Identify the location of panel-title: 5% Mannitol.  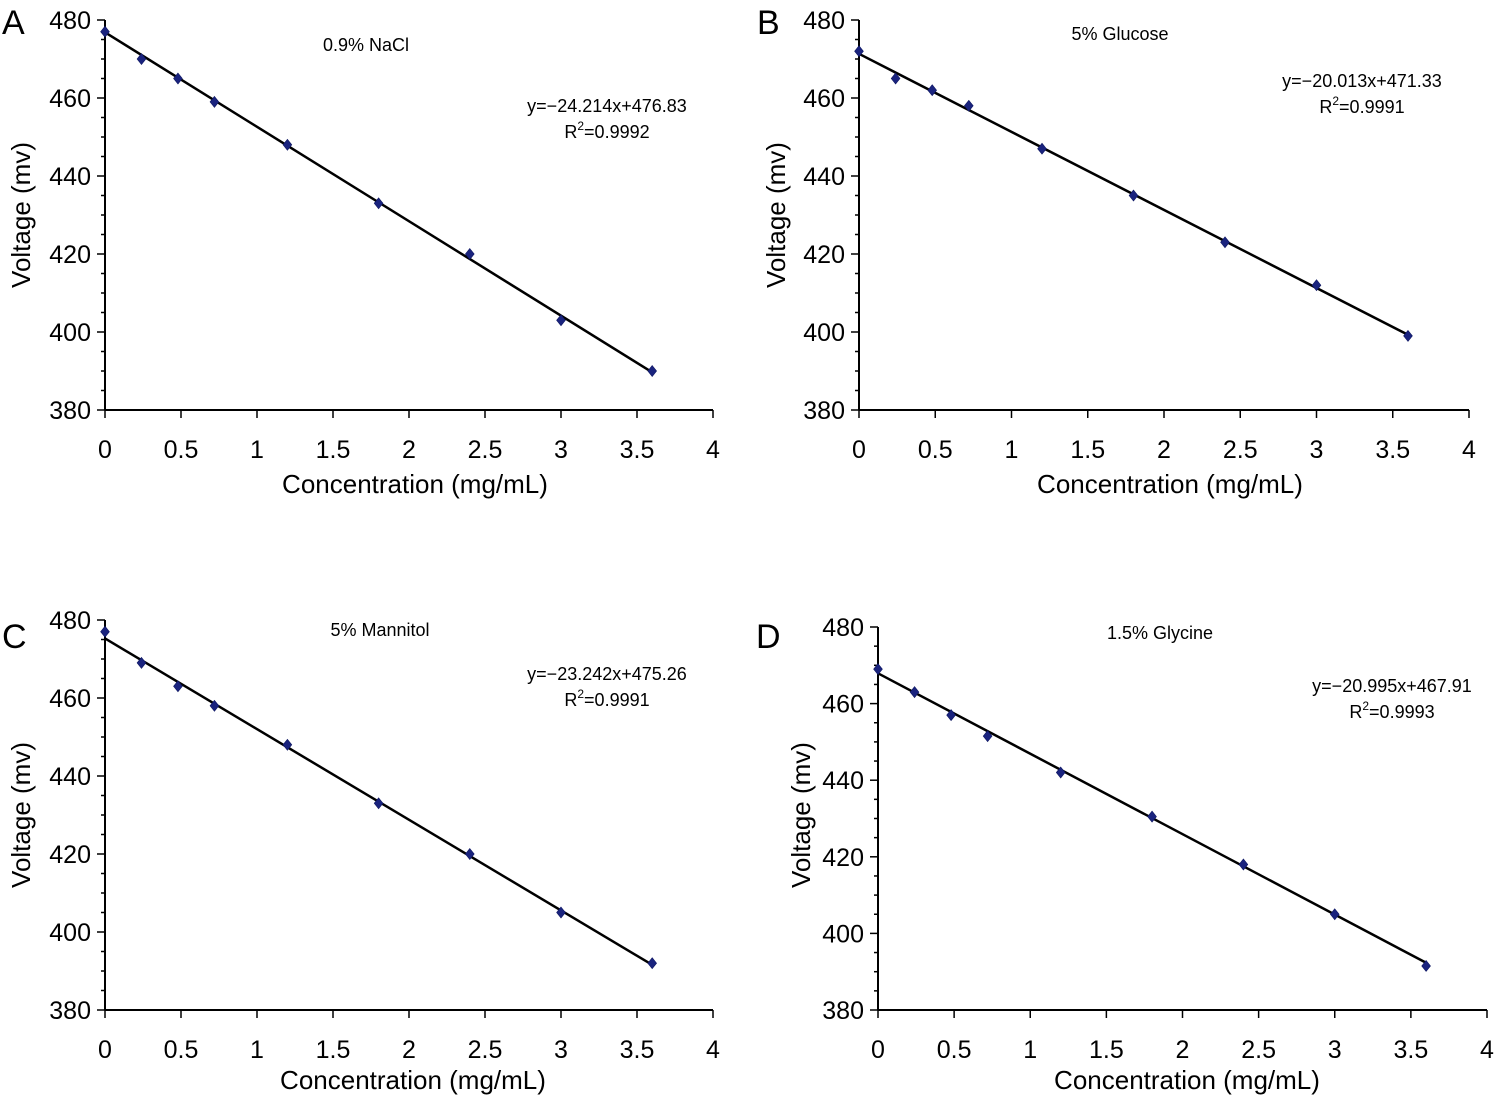
(379, 630).